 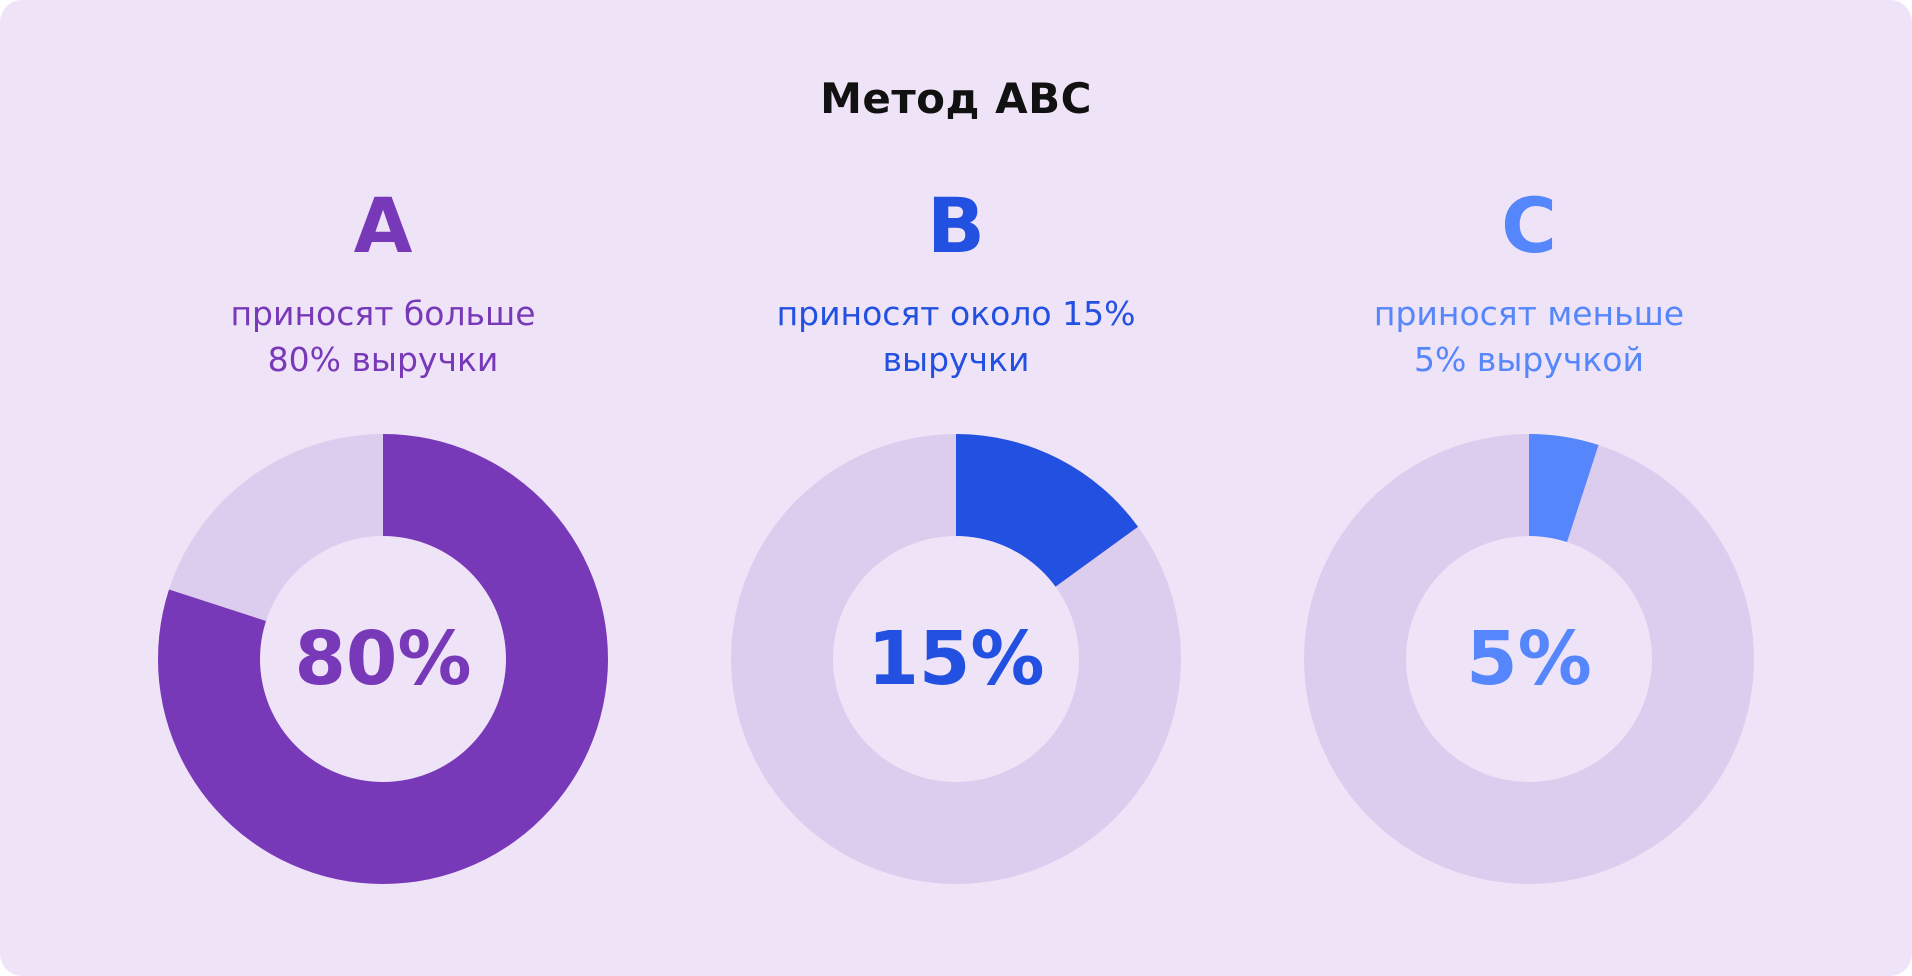 I want to click on group-b-letter: B, so click(x=956, y=225).